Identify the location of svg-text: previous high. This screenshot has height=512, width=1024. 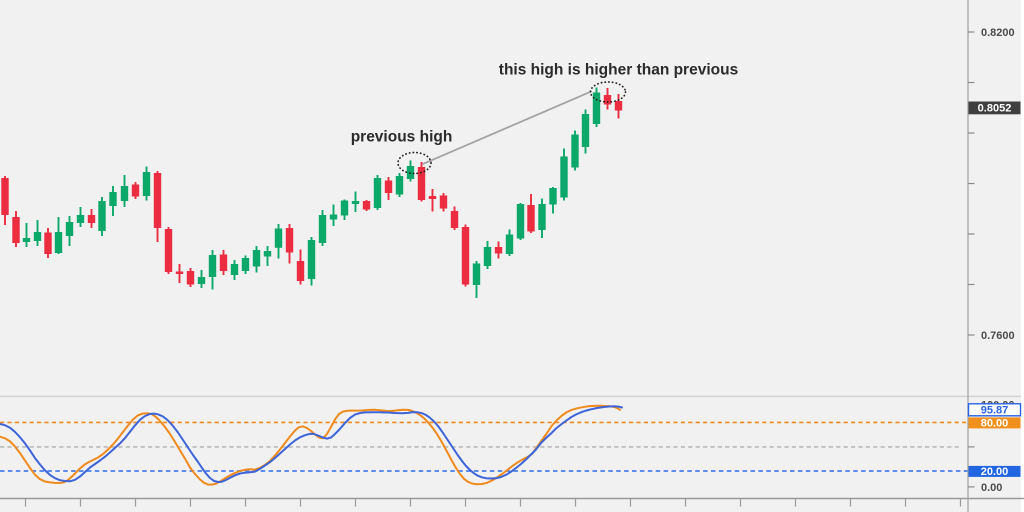
(402, 137).